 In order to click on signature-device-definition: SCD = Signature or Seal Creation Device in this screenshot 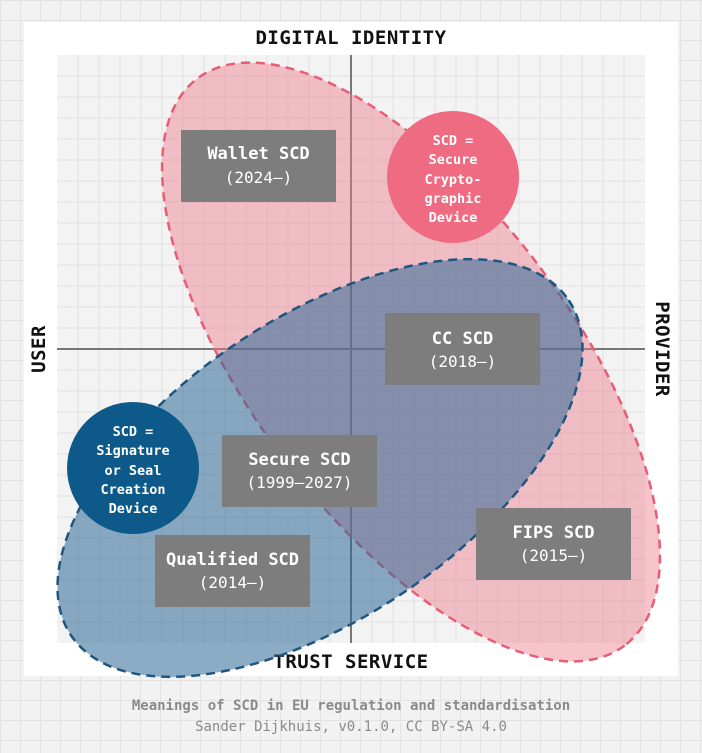, I will do `click(133, 468)`.